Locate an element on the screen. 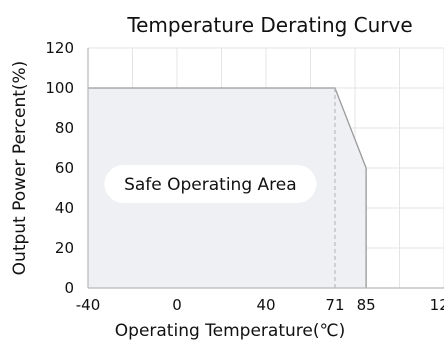 The width and height of the screenshot is (444, 354). x-tick-label: 85 is located at coordinates (366, 305).